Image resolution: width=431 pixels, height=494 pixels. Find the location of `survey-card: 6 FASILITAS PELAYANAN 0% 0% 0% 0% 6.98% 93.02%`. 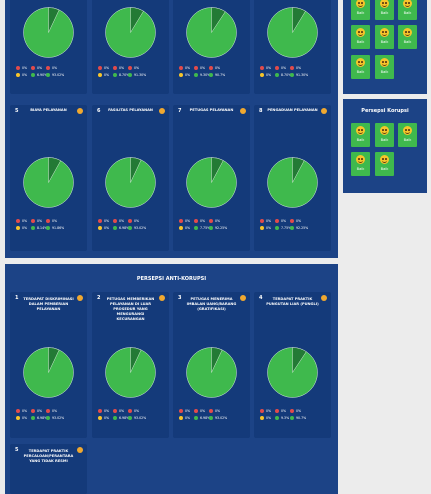

survey-card: 6 FASILITAS PELAYANAN 0% 0% 0% 0% 6.98% 93.02% is located at coordinates (130, 178).